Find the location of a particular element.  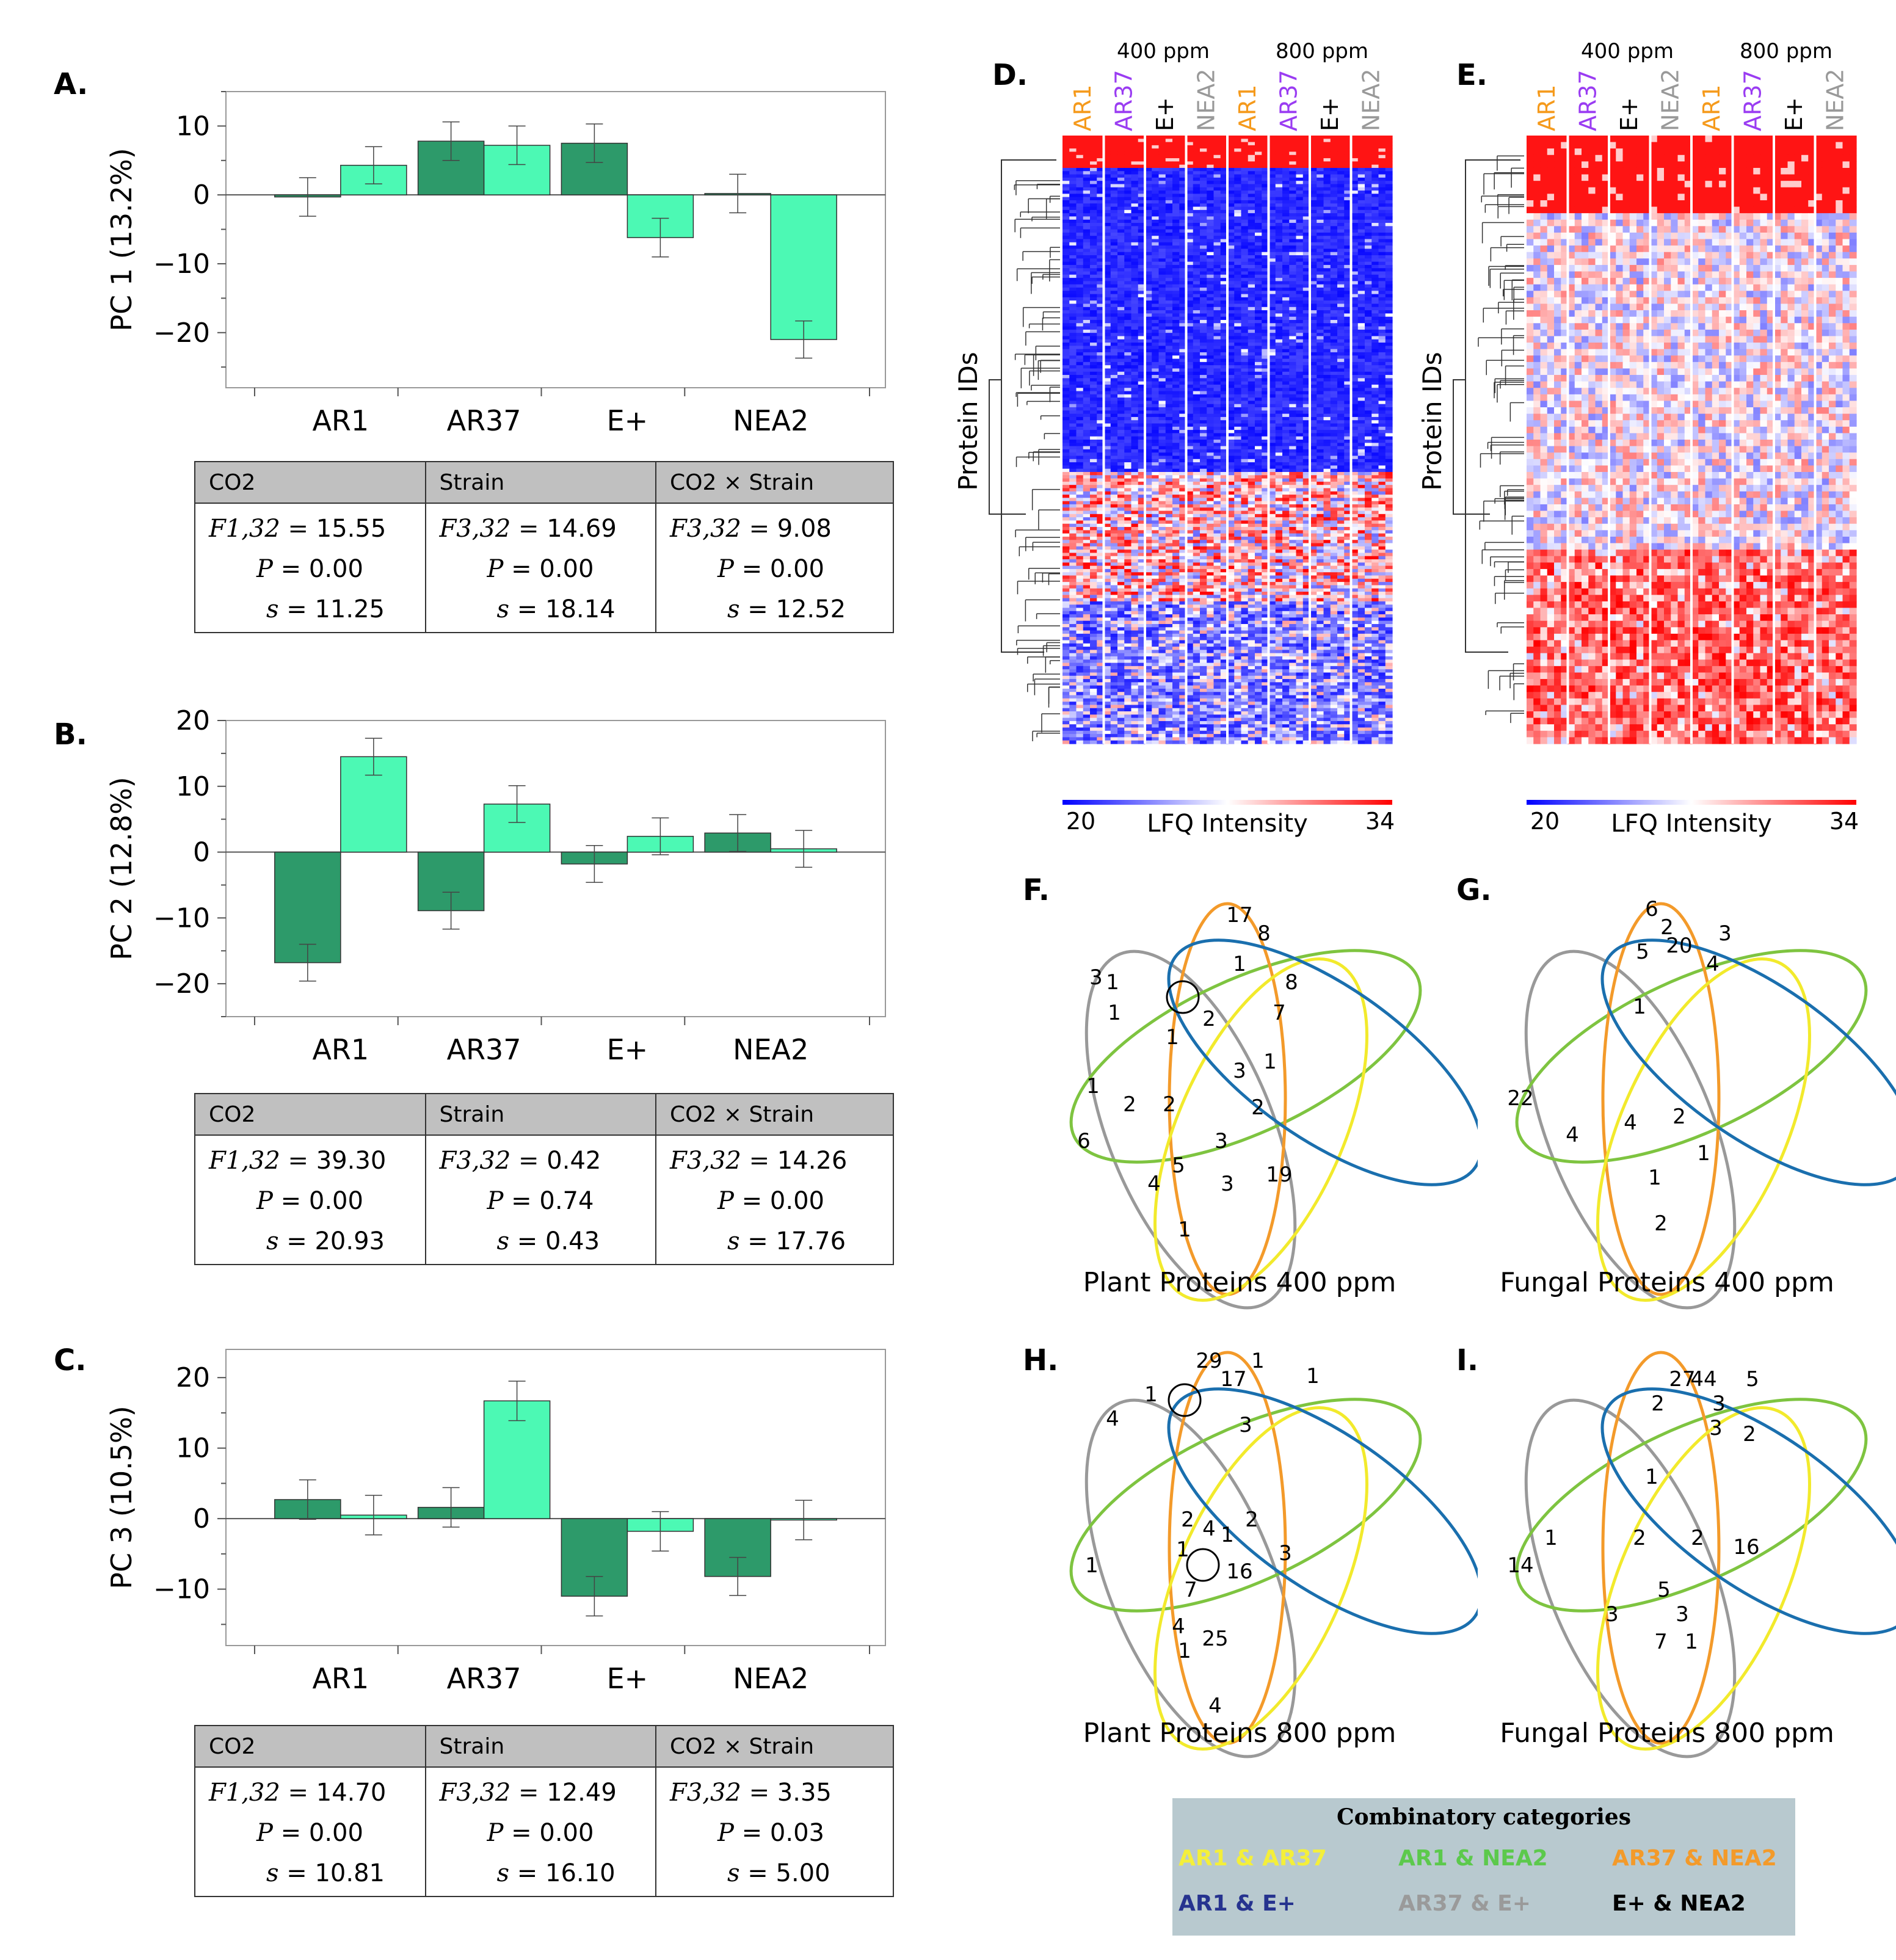

stats-cell: F3,32 = 12.49 P = 0.00 s = 16.10 is located at coordinates (540, 1831).